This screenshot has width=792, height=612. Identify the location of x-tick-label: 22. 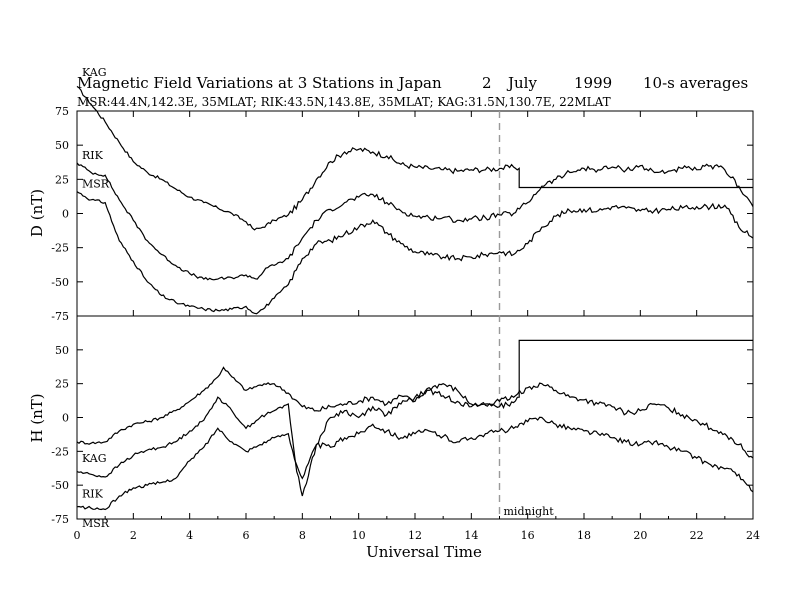
(697, 535).